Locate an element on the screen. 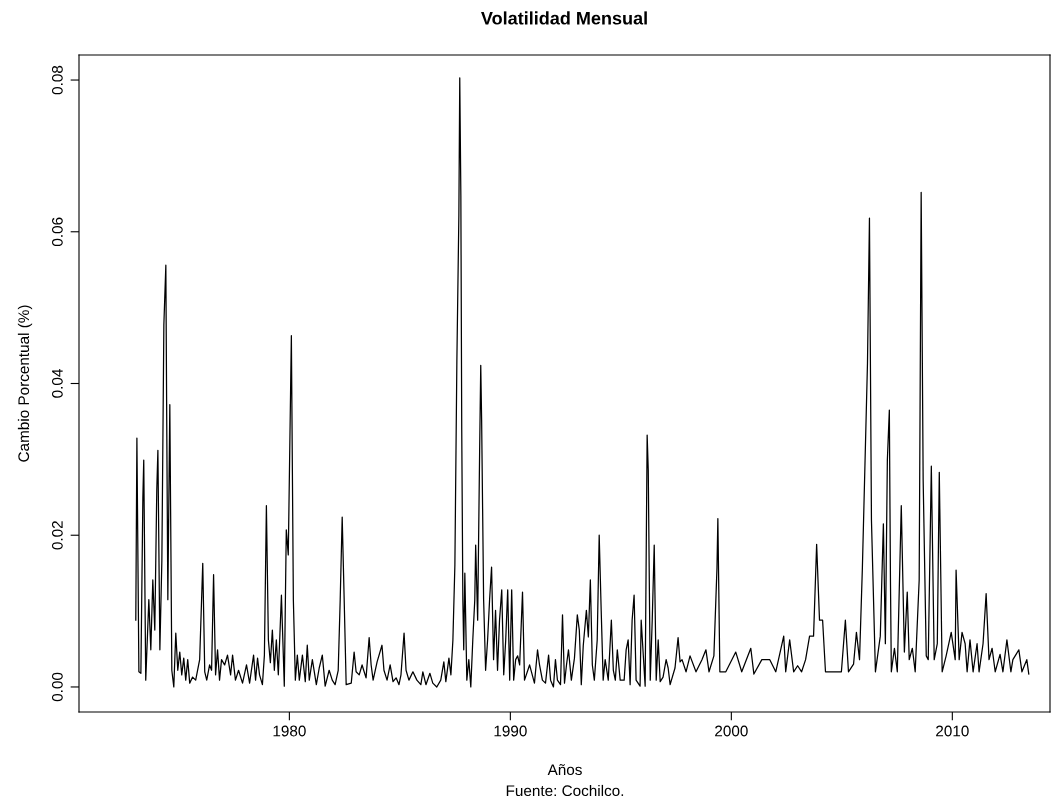  source-note: Fuente: Cochilco. is located at coordinates (565, 790).